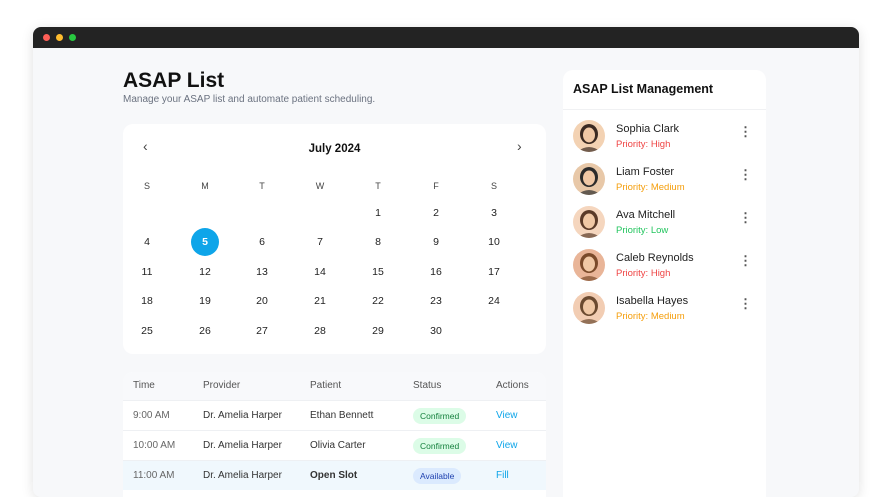 The image size is (893, 497). I want to click on calendar-day-21: 21, so click(320, 301).